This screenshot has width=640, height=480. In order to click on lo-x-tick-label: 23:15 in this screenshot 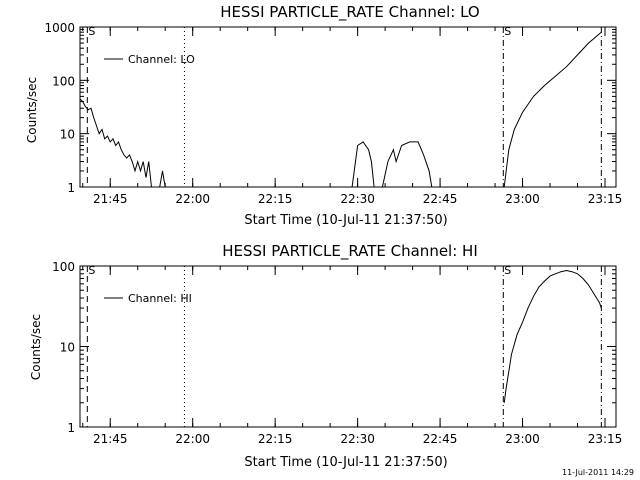, I will do `click(605, 199)`.